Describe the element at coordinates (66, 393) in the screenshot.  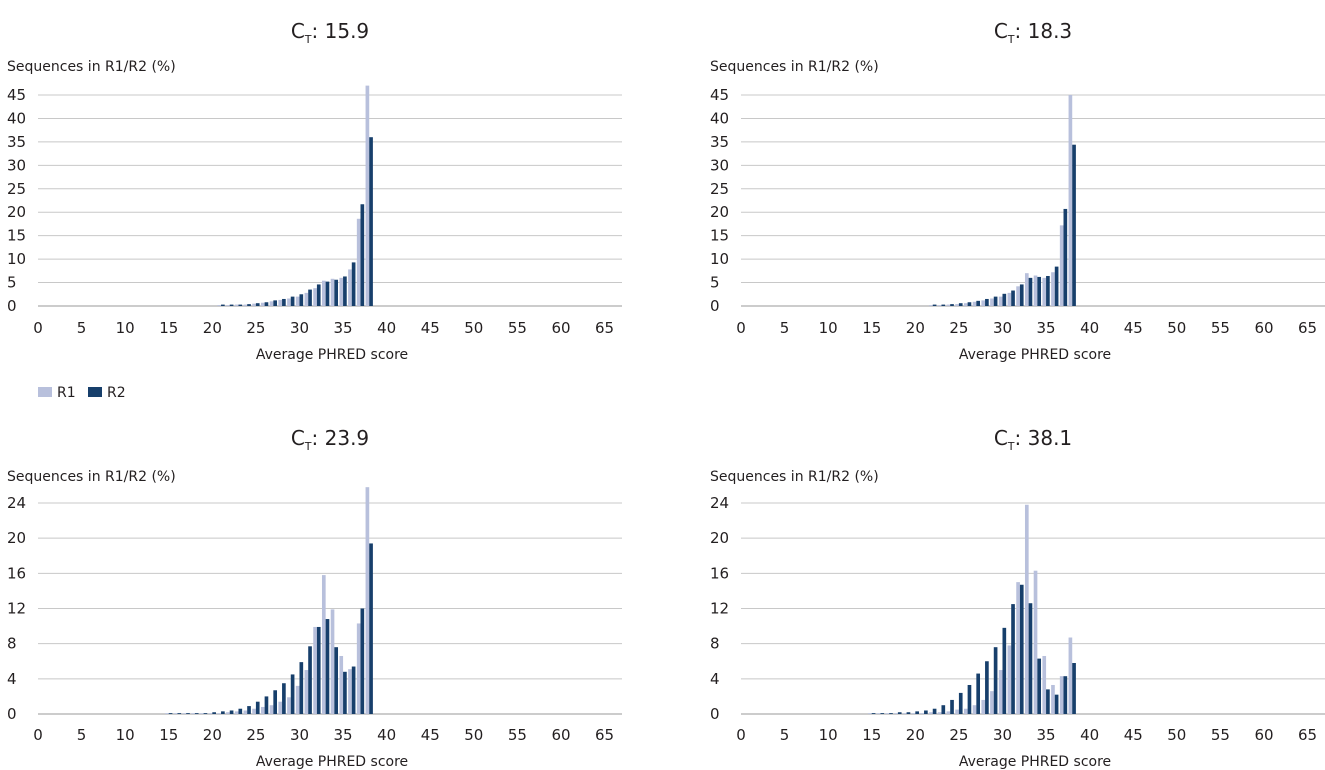
I see `legend-label-r1: R1` at that location.